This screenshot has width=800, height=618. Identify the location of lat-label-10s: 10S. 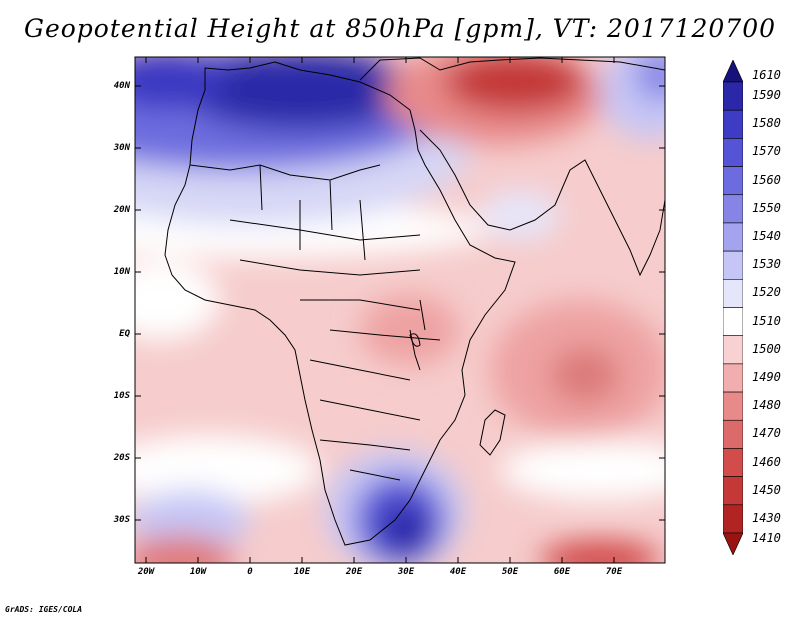
(121, 396).